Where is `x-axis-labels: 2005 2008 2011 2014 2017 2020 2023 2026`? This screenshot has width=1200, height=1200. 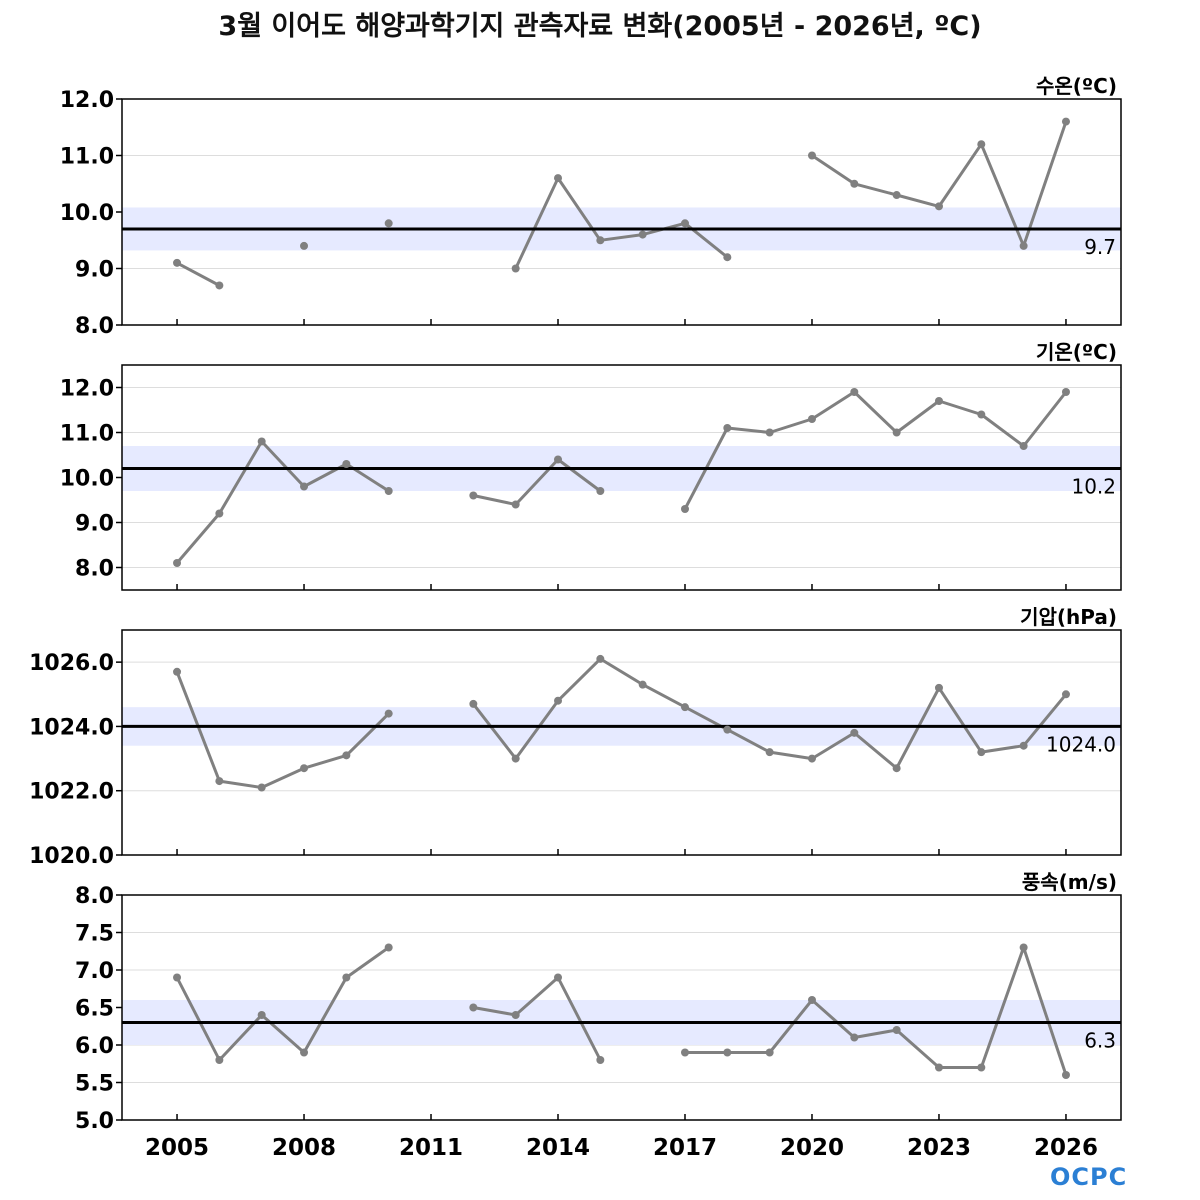
x-axis-labels: 2005 2008 2011 2014 2017 2020 2023 2026 is located at coordinates (621, 1148).